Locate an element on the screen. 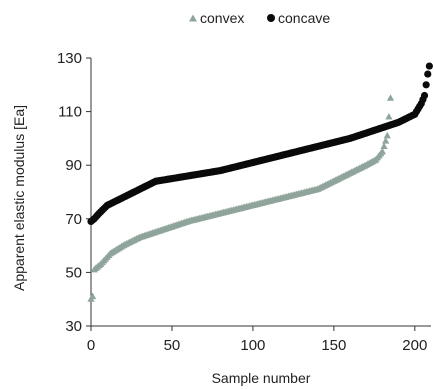  x-tick-label: 50 is located at coordinates (172, 345).